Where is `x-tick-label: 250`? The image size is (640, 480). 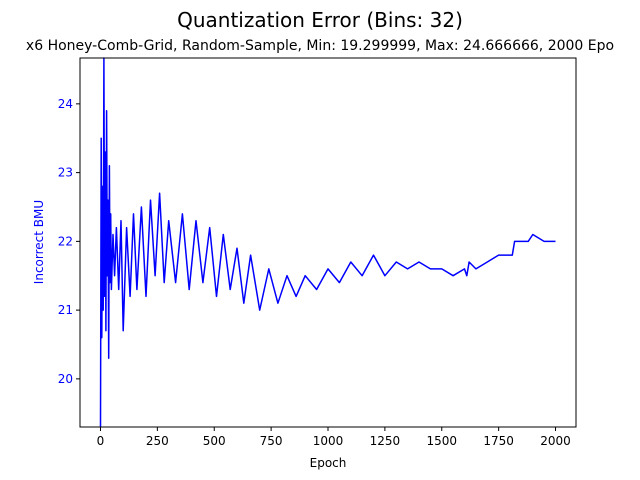 x-tick-label: 250 is located at coordinates (157, 441).